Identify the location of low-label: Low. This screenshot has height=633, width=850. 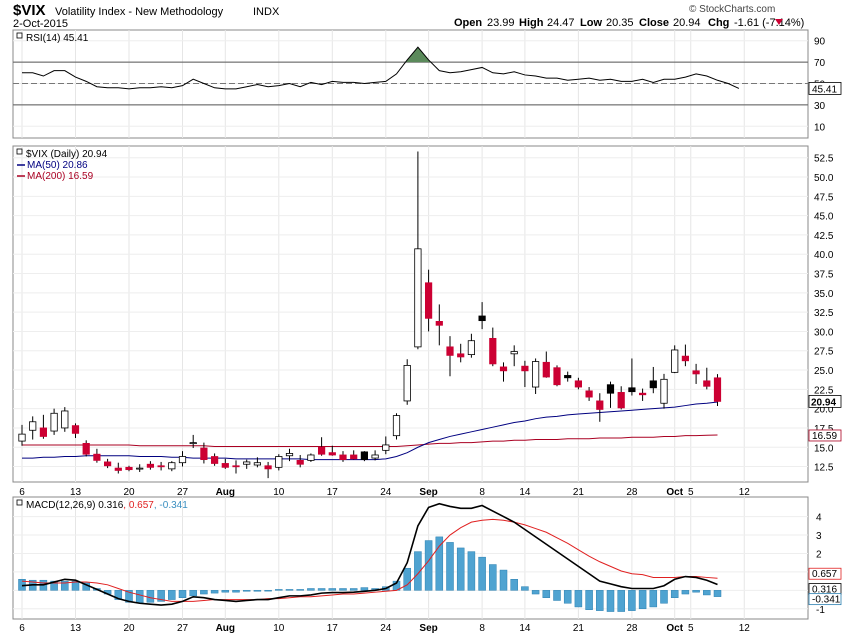
(591, 23).